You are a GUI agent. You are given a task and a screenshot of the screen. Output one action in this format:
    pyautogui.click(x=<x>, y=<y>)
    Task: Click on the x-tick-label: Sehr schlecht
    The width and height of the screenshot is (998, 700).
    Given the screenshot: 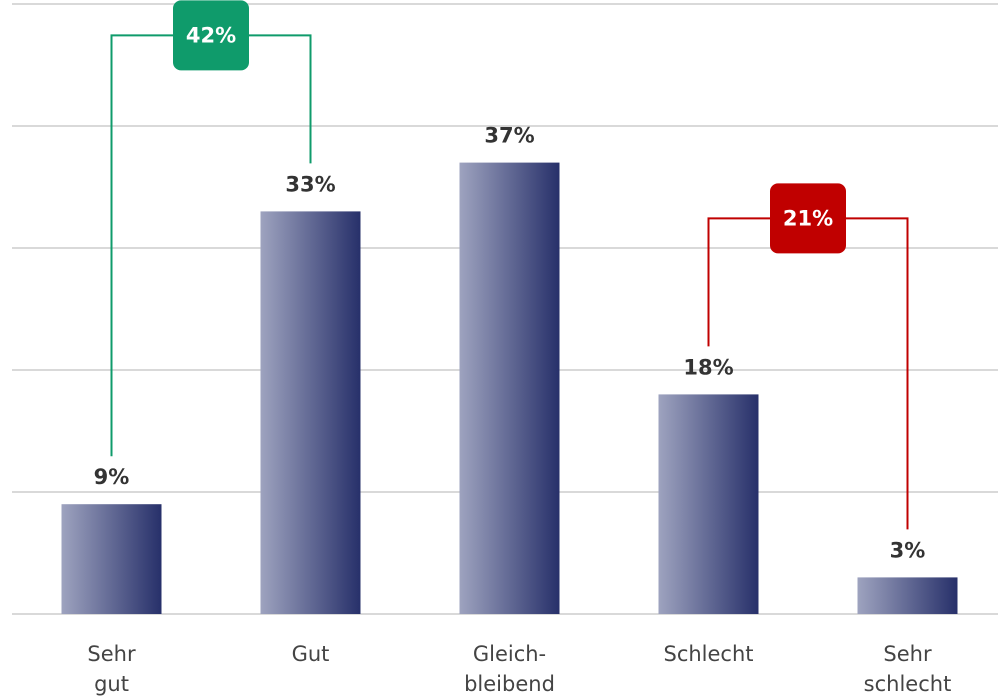 What is the action you would take?
    pyautogui.click(x=908, y=669)
    